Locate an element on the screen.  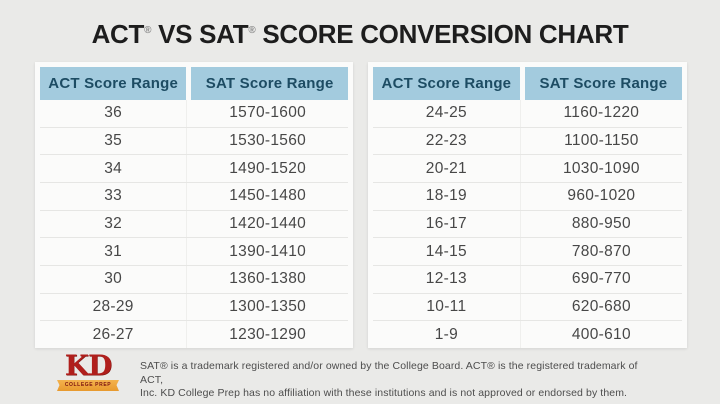
sat-range-cell: 1490-1520 is located at coordinates (267, 169).